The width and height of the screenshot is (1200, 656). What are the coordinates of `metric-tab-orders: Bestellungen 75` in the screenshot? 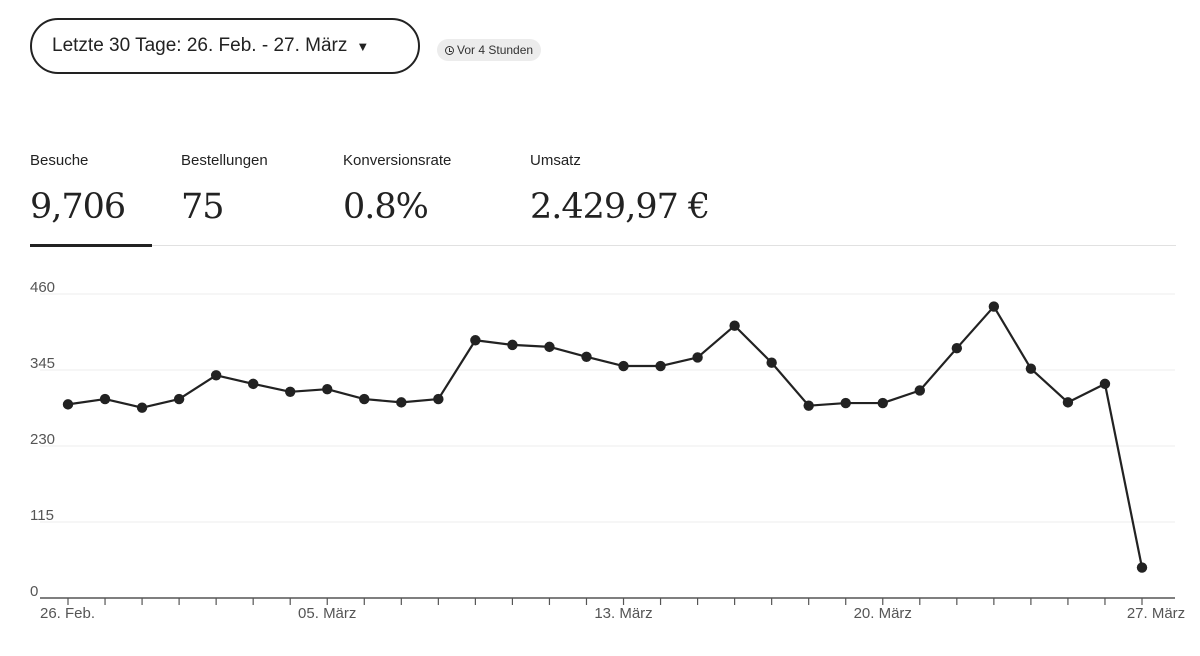 It's located at (224, 189).